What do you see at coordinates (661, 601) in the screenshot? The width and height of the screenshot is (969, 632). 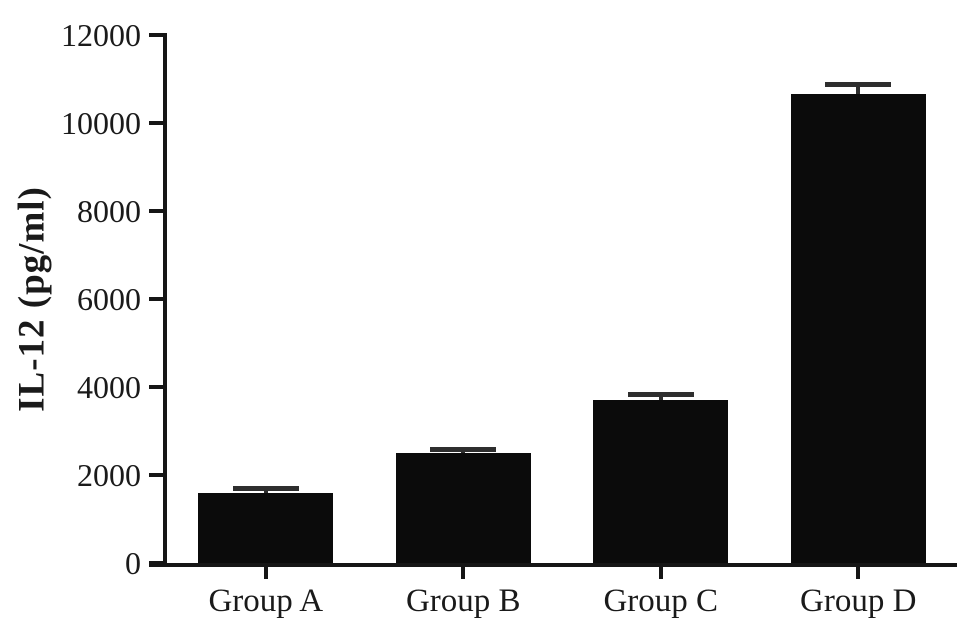 I see `x-category-label: Group C` at bounding box center [661, 601].